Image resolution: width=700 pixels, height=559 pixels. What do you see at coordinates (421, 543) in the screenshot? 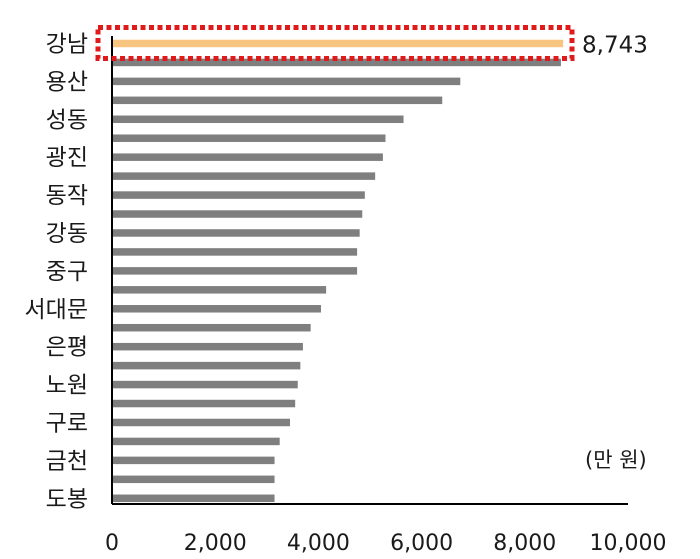
I see `x-tick-label: 6,000` at bounding box center [421, 543].